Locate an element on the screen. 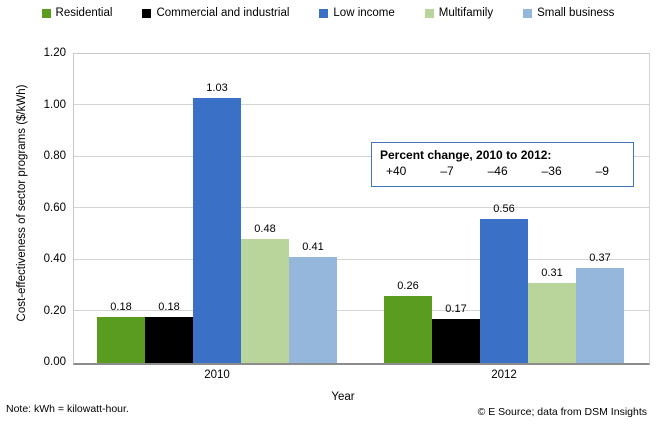  bar-value-label: 0.37 is located at coordinates (600, 258).